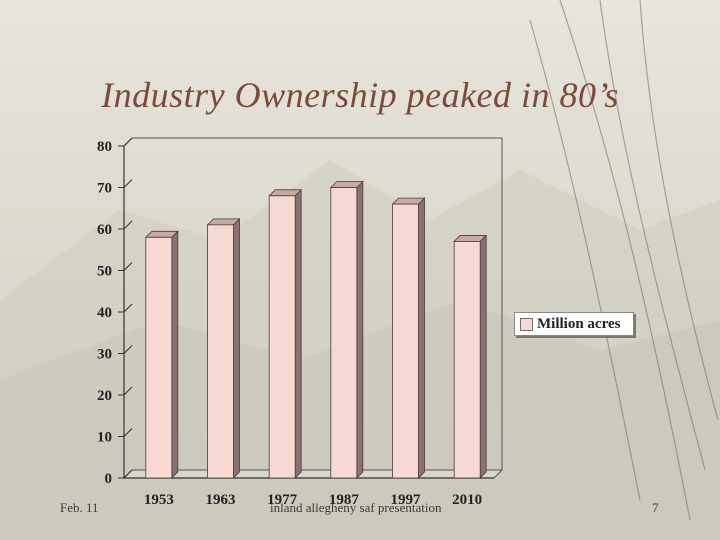 This screenshot has width=720, height=540. What do you see at coordinates (360, 95) in the screenshot?
I see `slide-title: Industry Ownership peaked in 80’s` at bounding box center [360, 95].